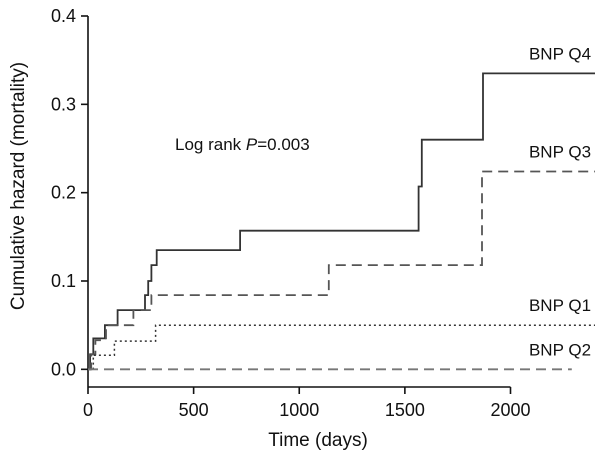  Describe the element at coordinates (63, 193) in the screenshot. I see `y-tick-label: 0.2` at that location.